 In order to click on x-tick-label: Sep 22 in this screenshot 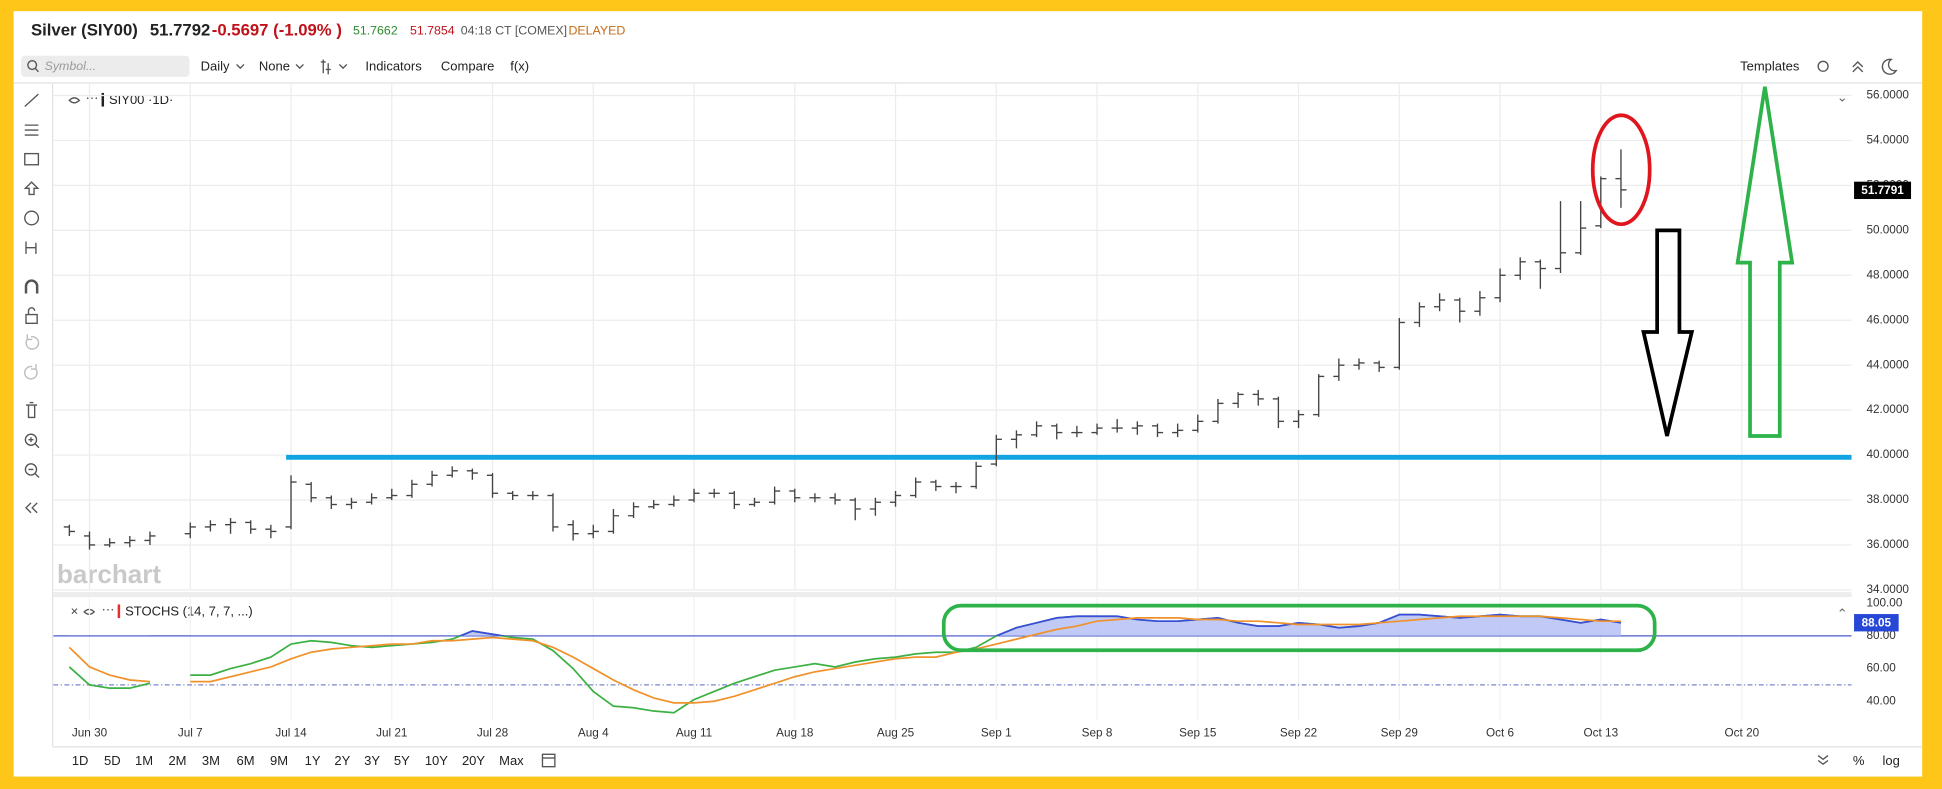, I will do `click(1298, 732)`.